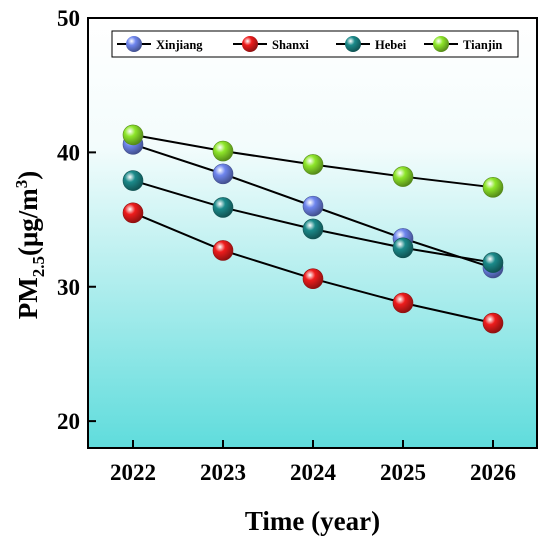 The image size is (550, 550). I want to click on y-tick-label: 20, so click(68, 421).